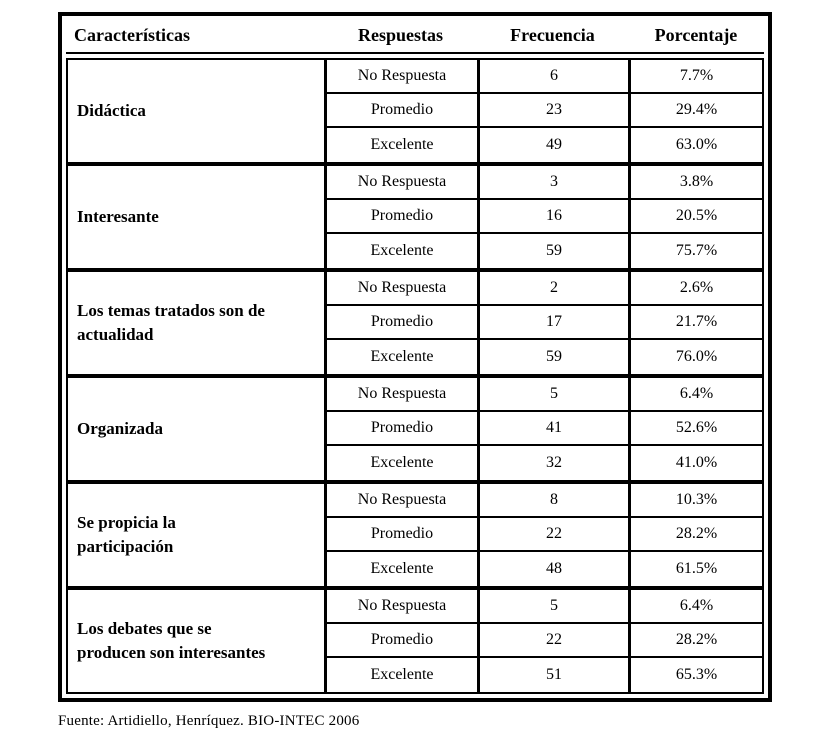  What do you see at coordinates (552, 217) in the screenshot?
I see `frecuencia-cell: 16` at bounding box center [552, 217].